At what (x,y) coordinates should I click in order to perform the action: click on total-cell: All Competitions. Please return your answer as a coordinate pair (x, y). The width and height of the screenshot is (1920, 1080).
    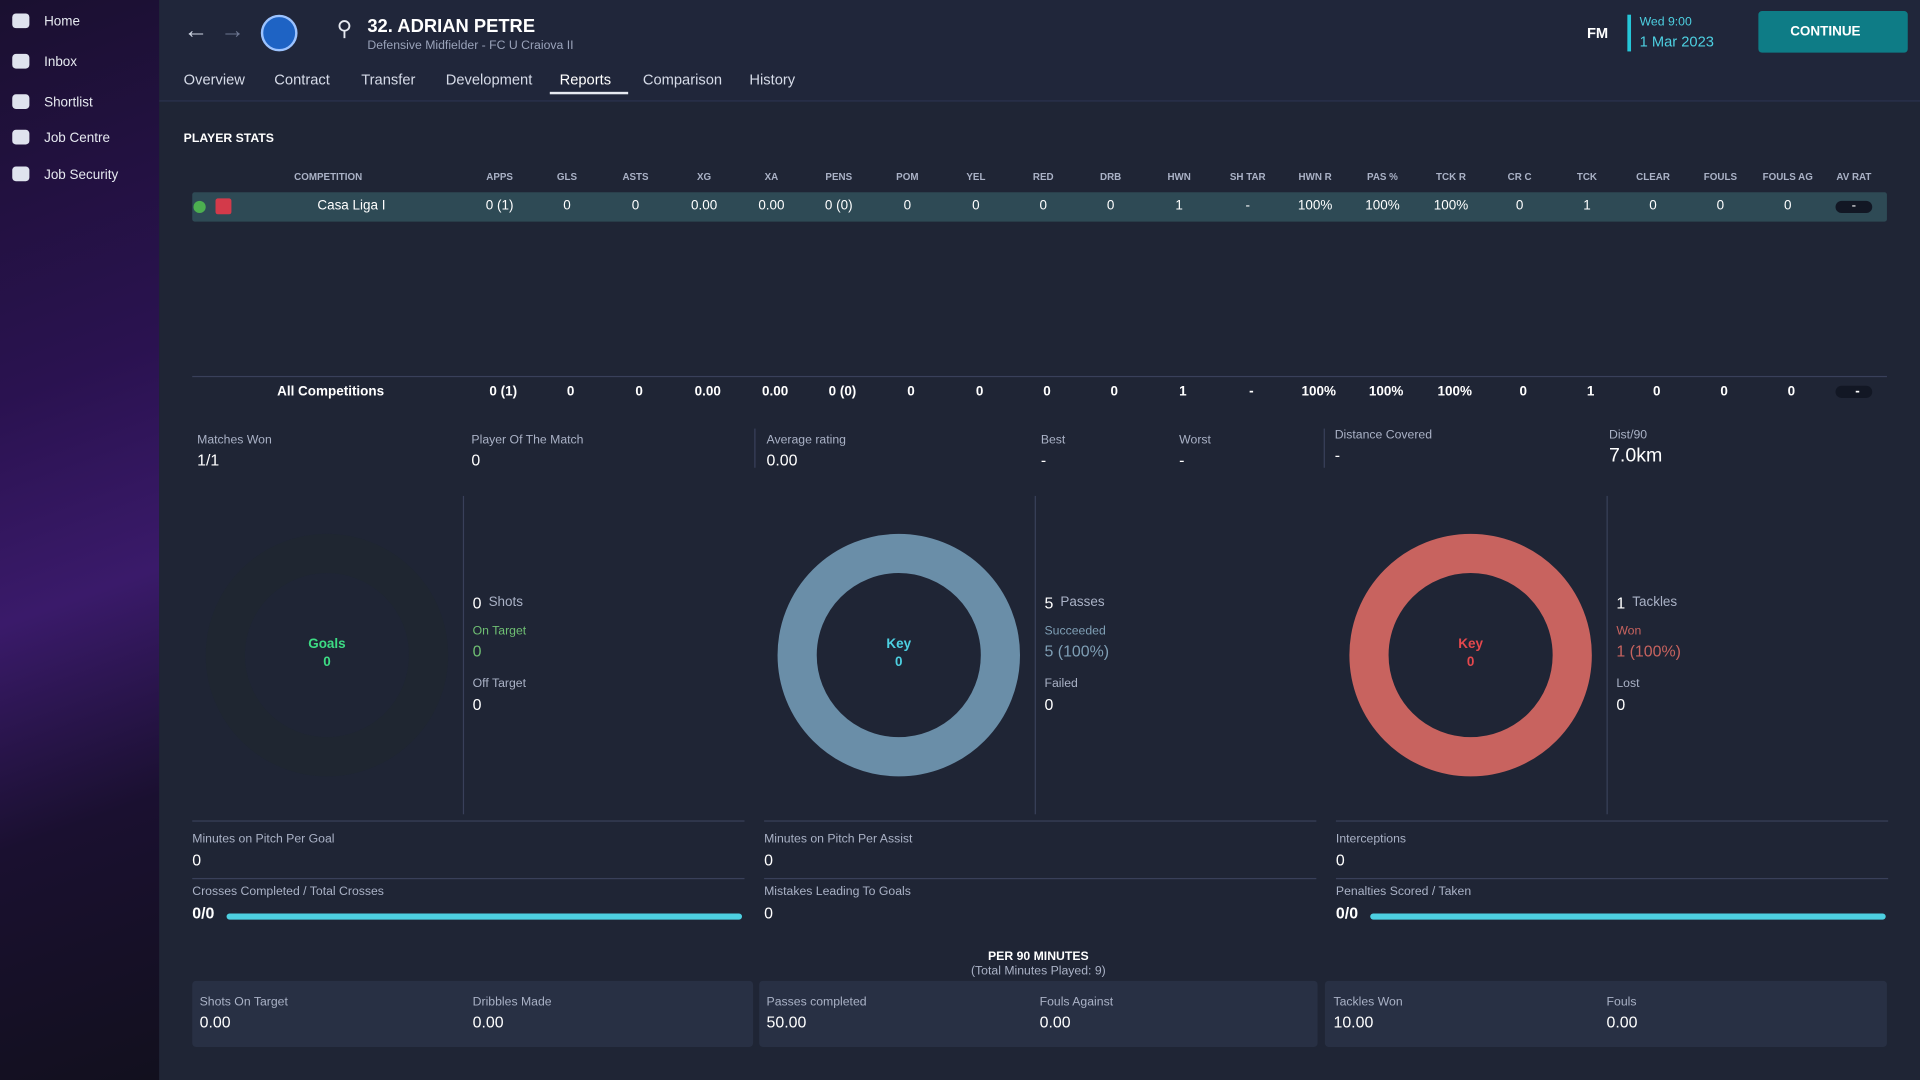
    Looking at the image, I should click on (331, 392).